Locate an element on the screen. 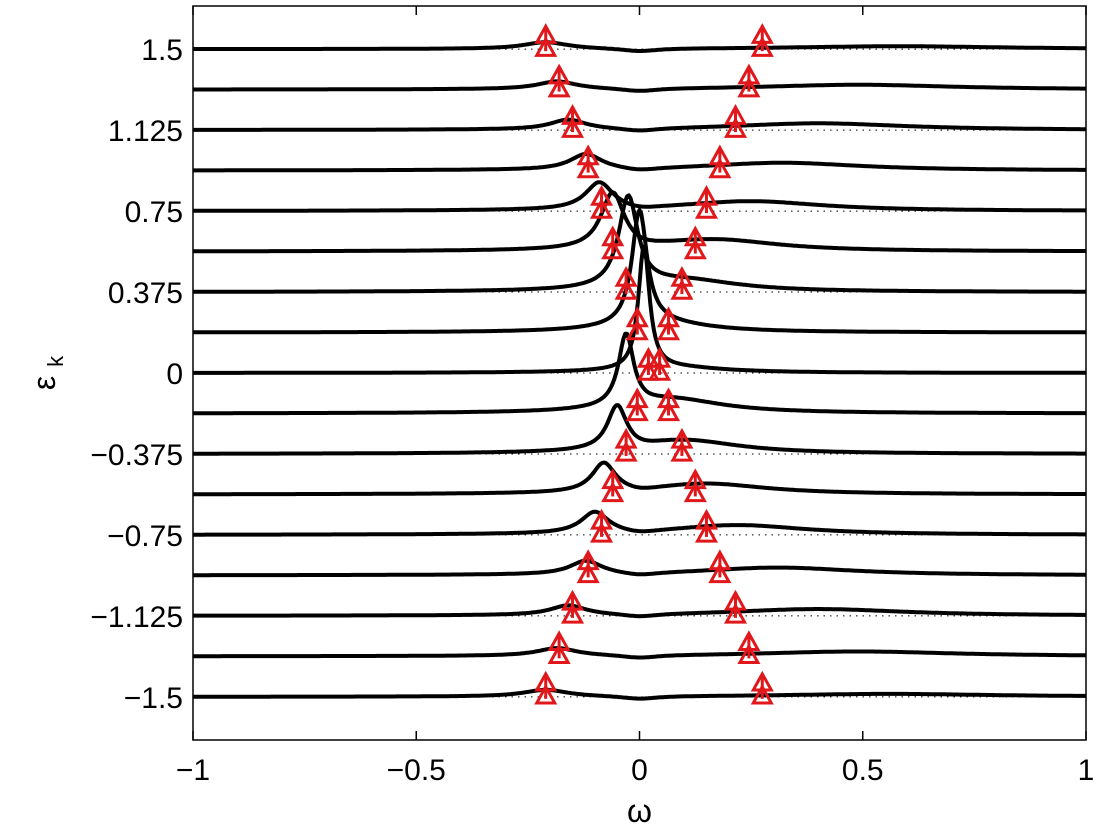  y-axis-label: ε k is located at coordinates (47, 372).